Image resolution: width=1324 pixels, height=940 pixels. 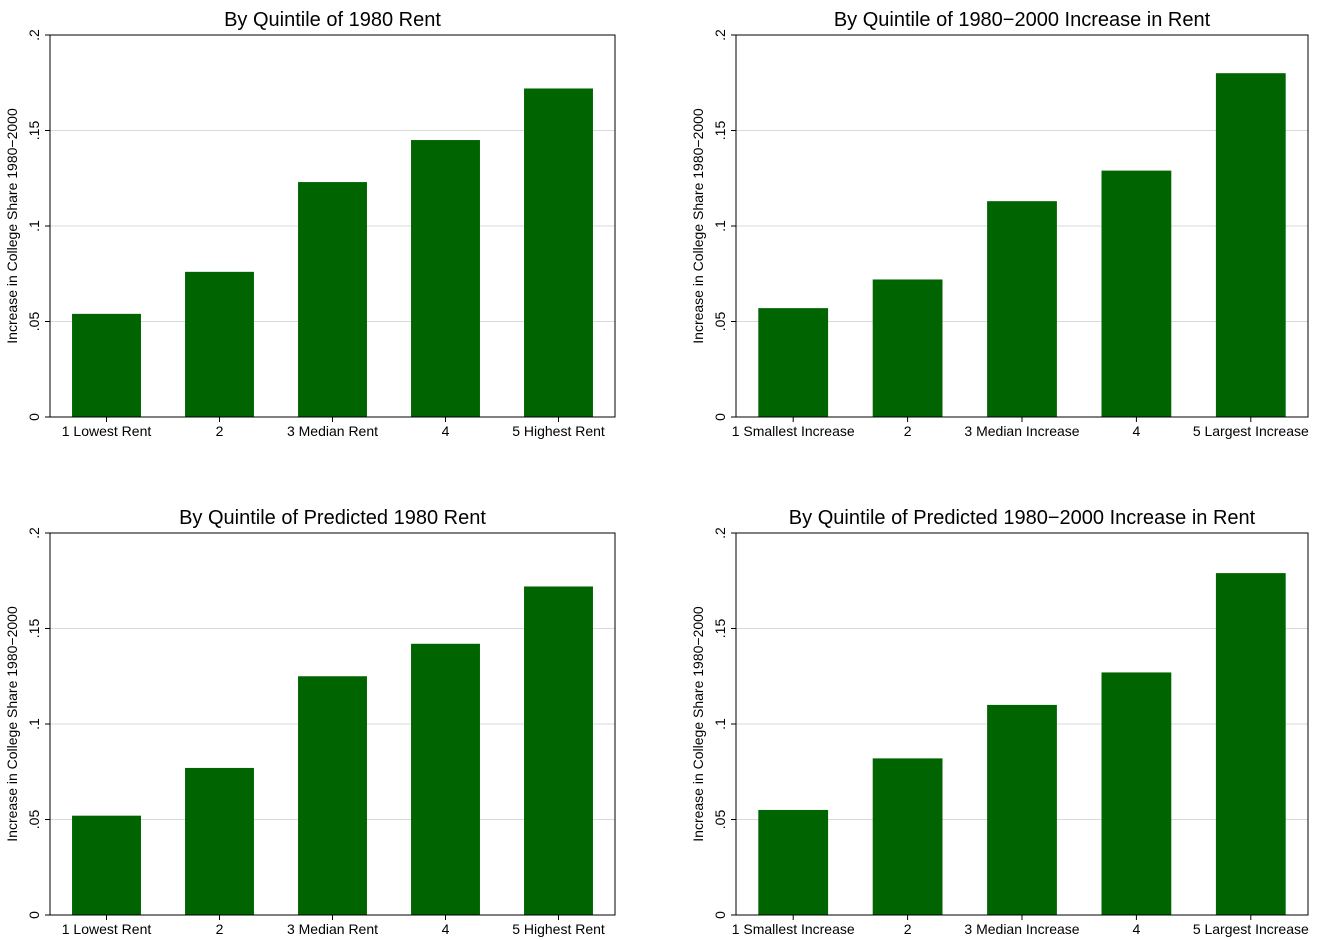 What do you see at coordinates (332, 518) in the screenshot?
I see `chart-title: By Quintile of Predicted 1980 Rent` at bounding box center [332, 518].